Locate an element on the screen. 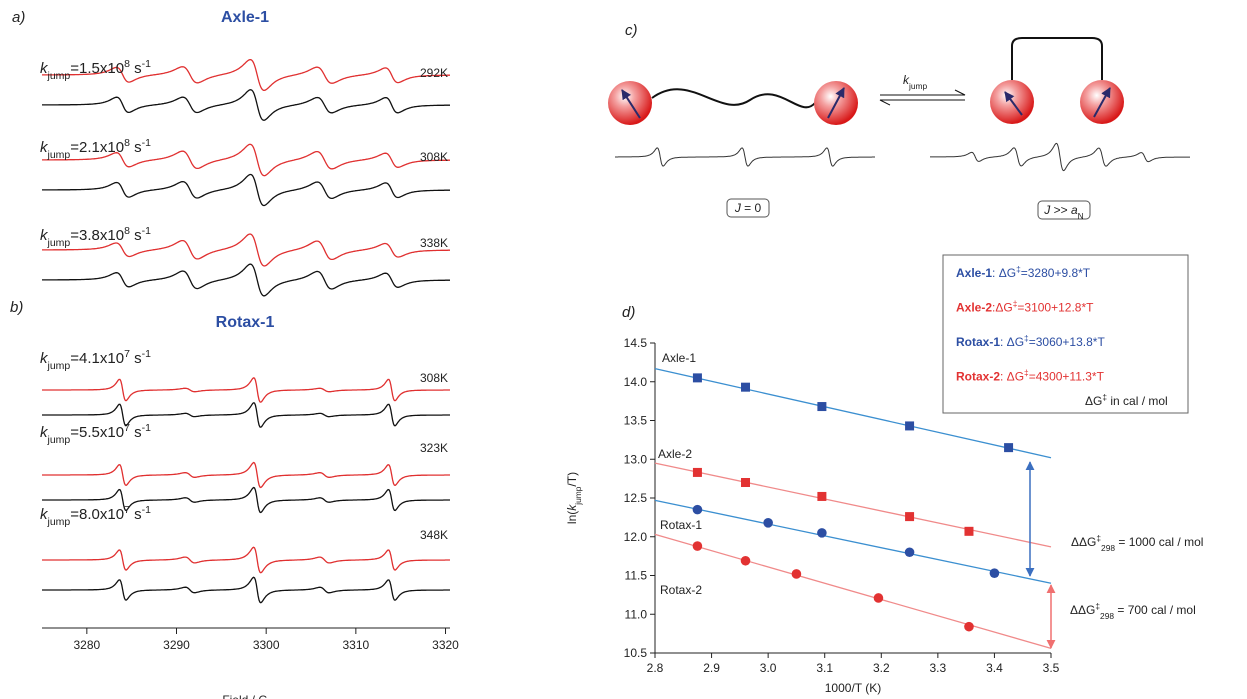 This screenshot has height=699, width=1247. x-tick-label: 3.0 is located at coordinates (768, 668).